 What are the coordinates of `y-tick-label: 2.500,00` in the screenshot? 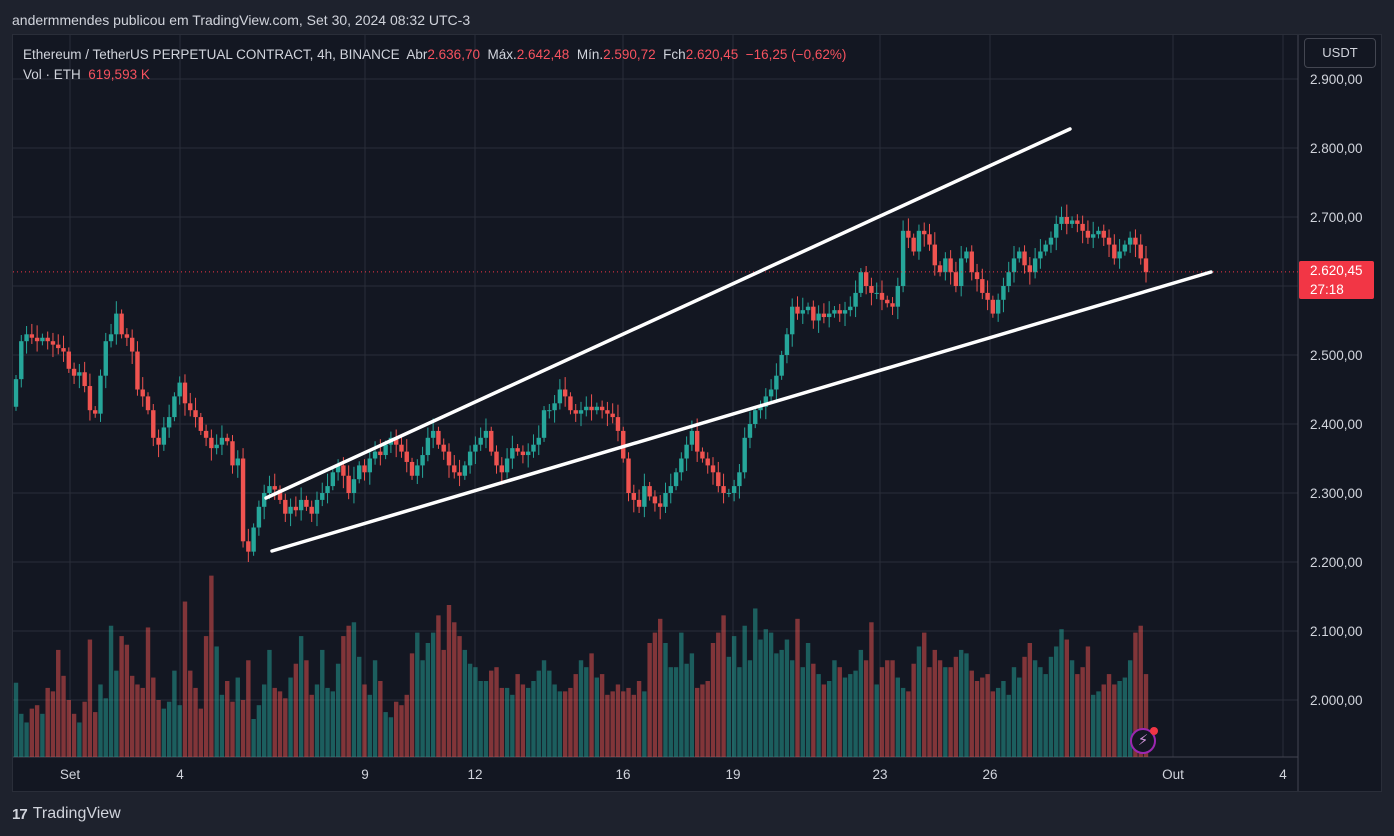 It's located at (1336, 355).